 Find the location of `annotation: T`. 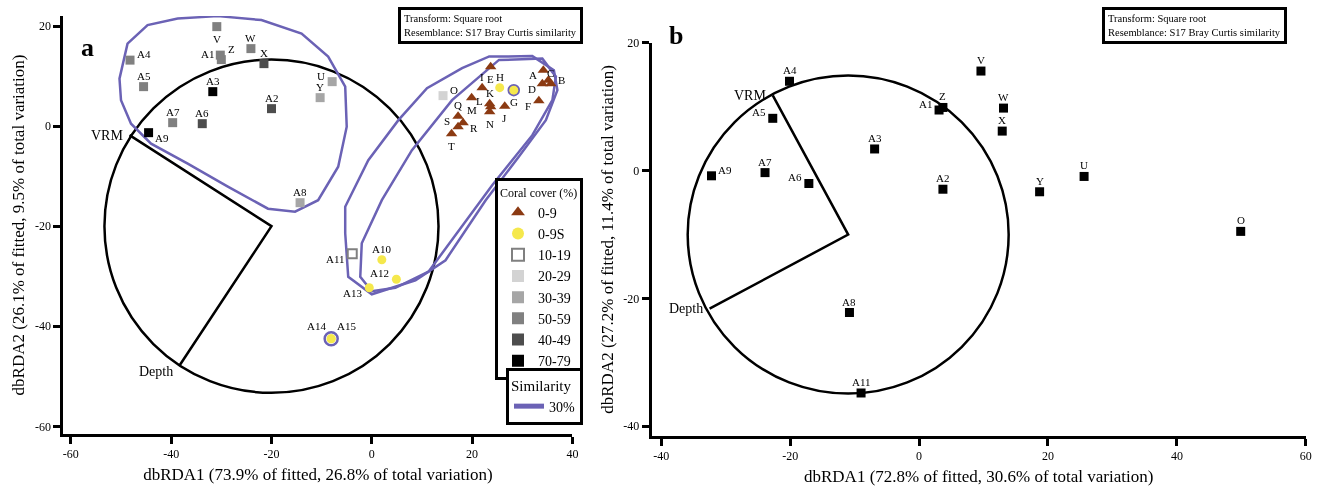

annotation: T is located at coordinates (451, 146).